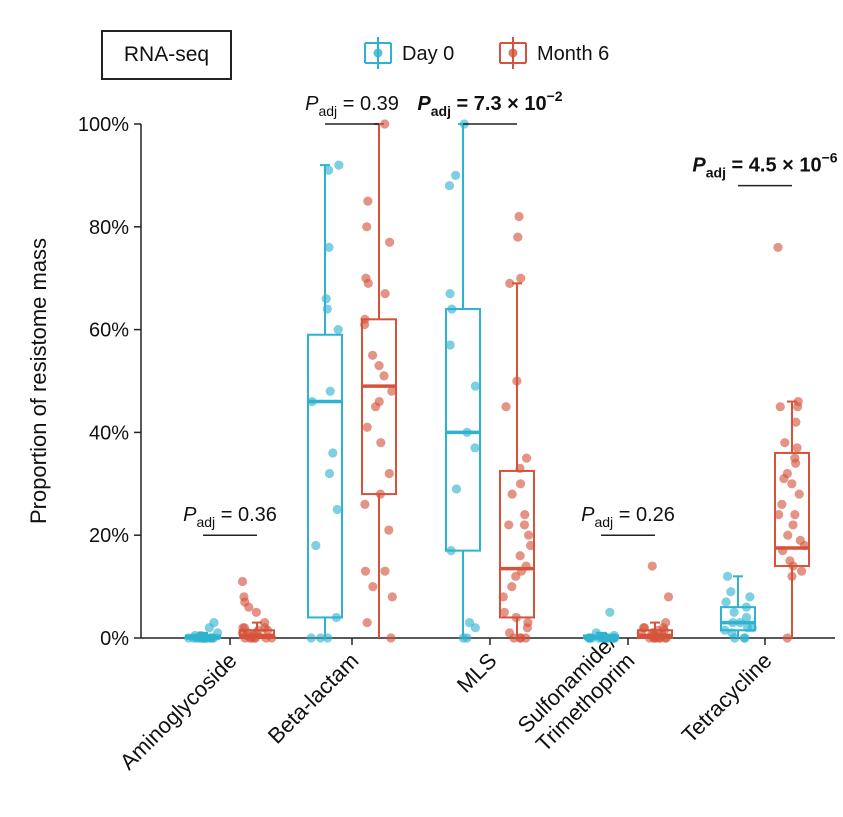  I want to click on p-value-text: Padj = 0.39, so click(352, 106).